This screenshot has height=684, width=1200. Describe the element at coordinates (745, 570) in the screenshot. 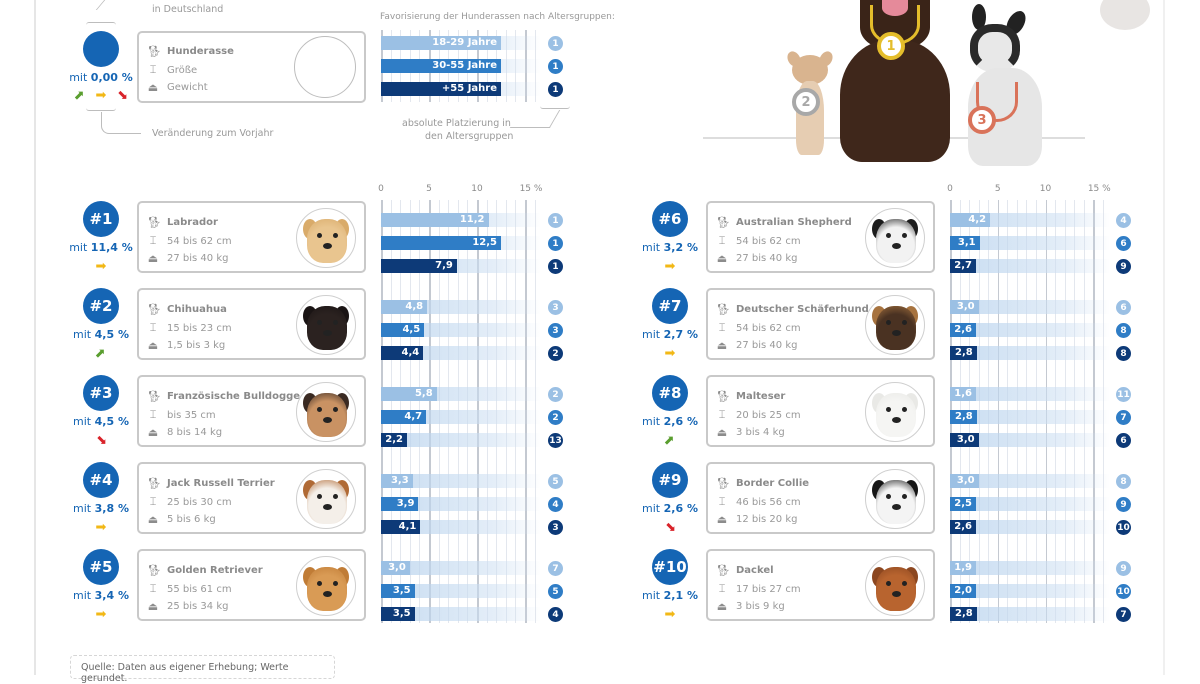

I see `card-line: 🐕︎ Dackel` at that location.